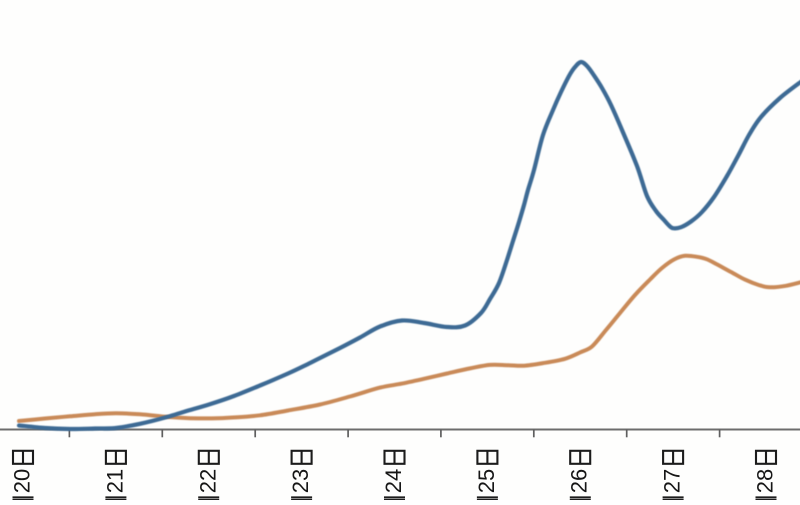 This screenshot has height=505, width=800. What do you see at coordinates (114, 481) in the screenshot?
I see `svg-text: 21` at bounding box center [114, 481].